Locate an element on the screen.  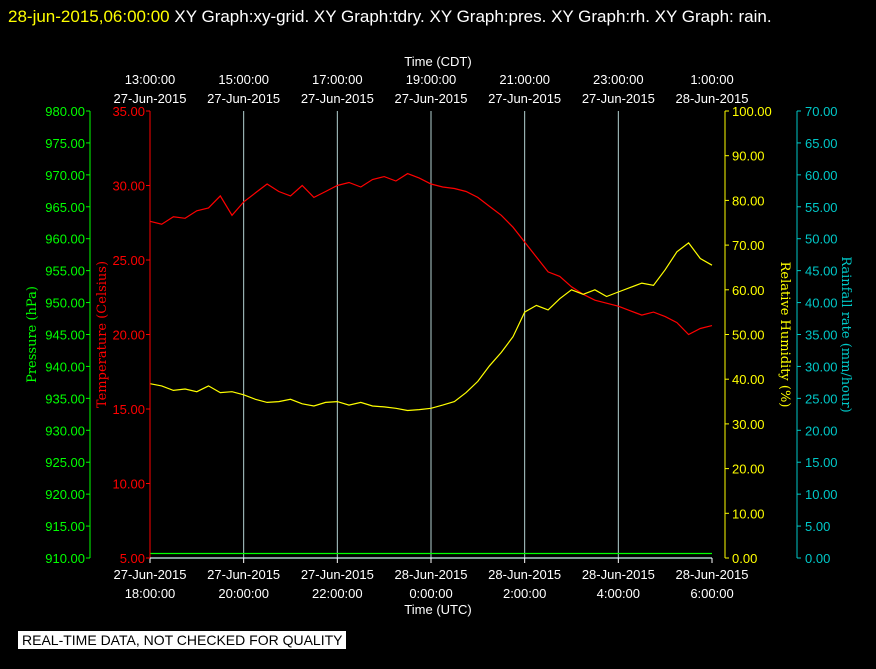
temperature-tick-label: 10.00 is located at coordinates (128, 484).